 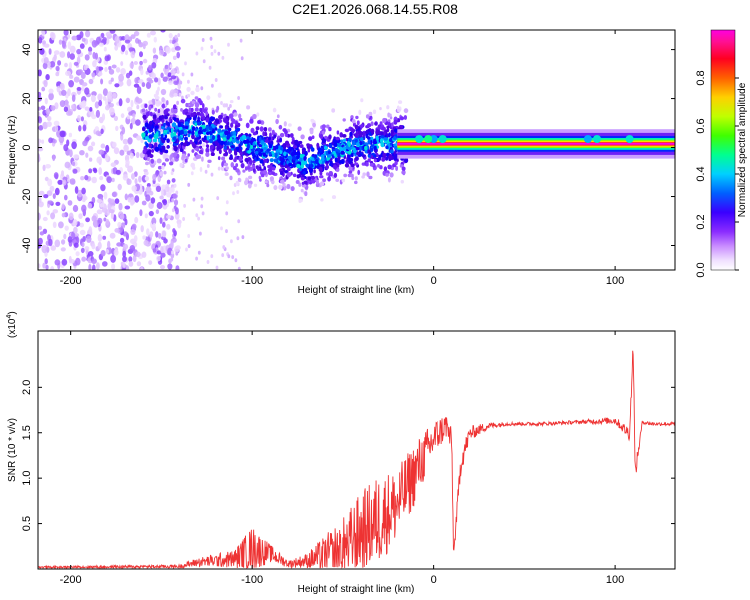 I want to click on y-tick-label: 40, so click(x=27, y=49).